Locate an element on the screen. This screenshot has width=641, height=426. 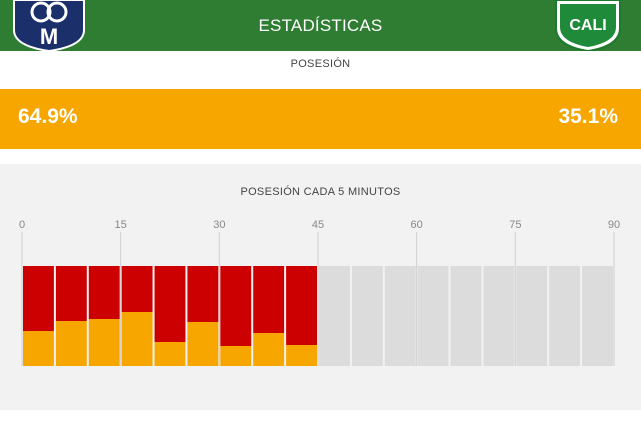
possession-label-area is located at coordinates (320, 70).